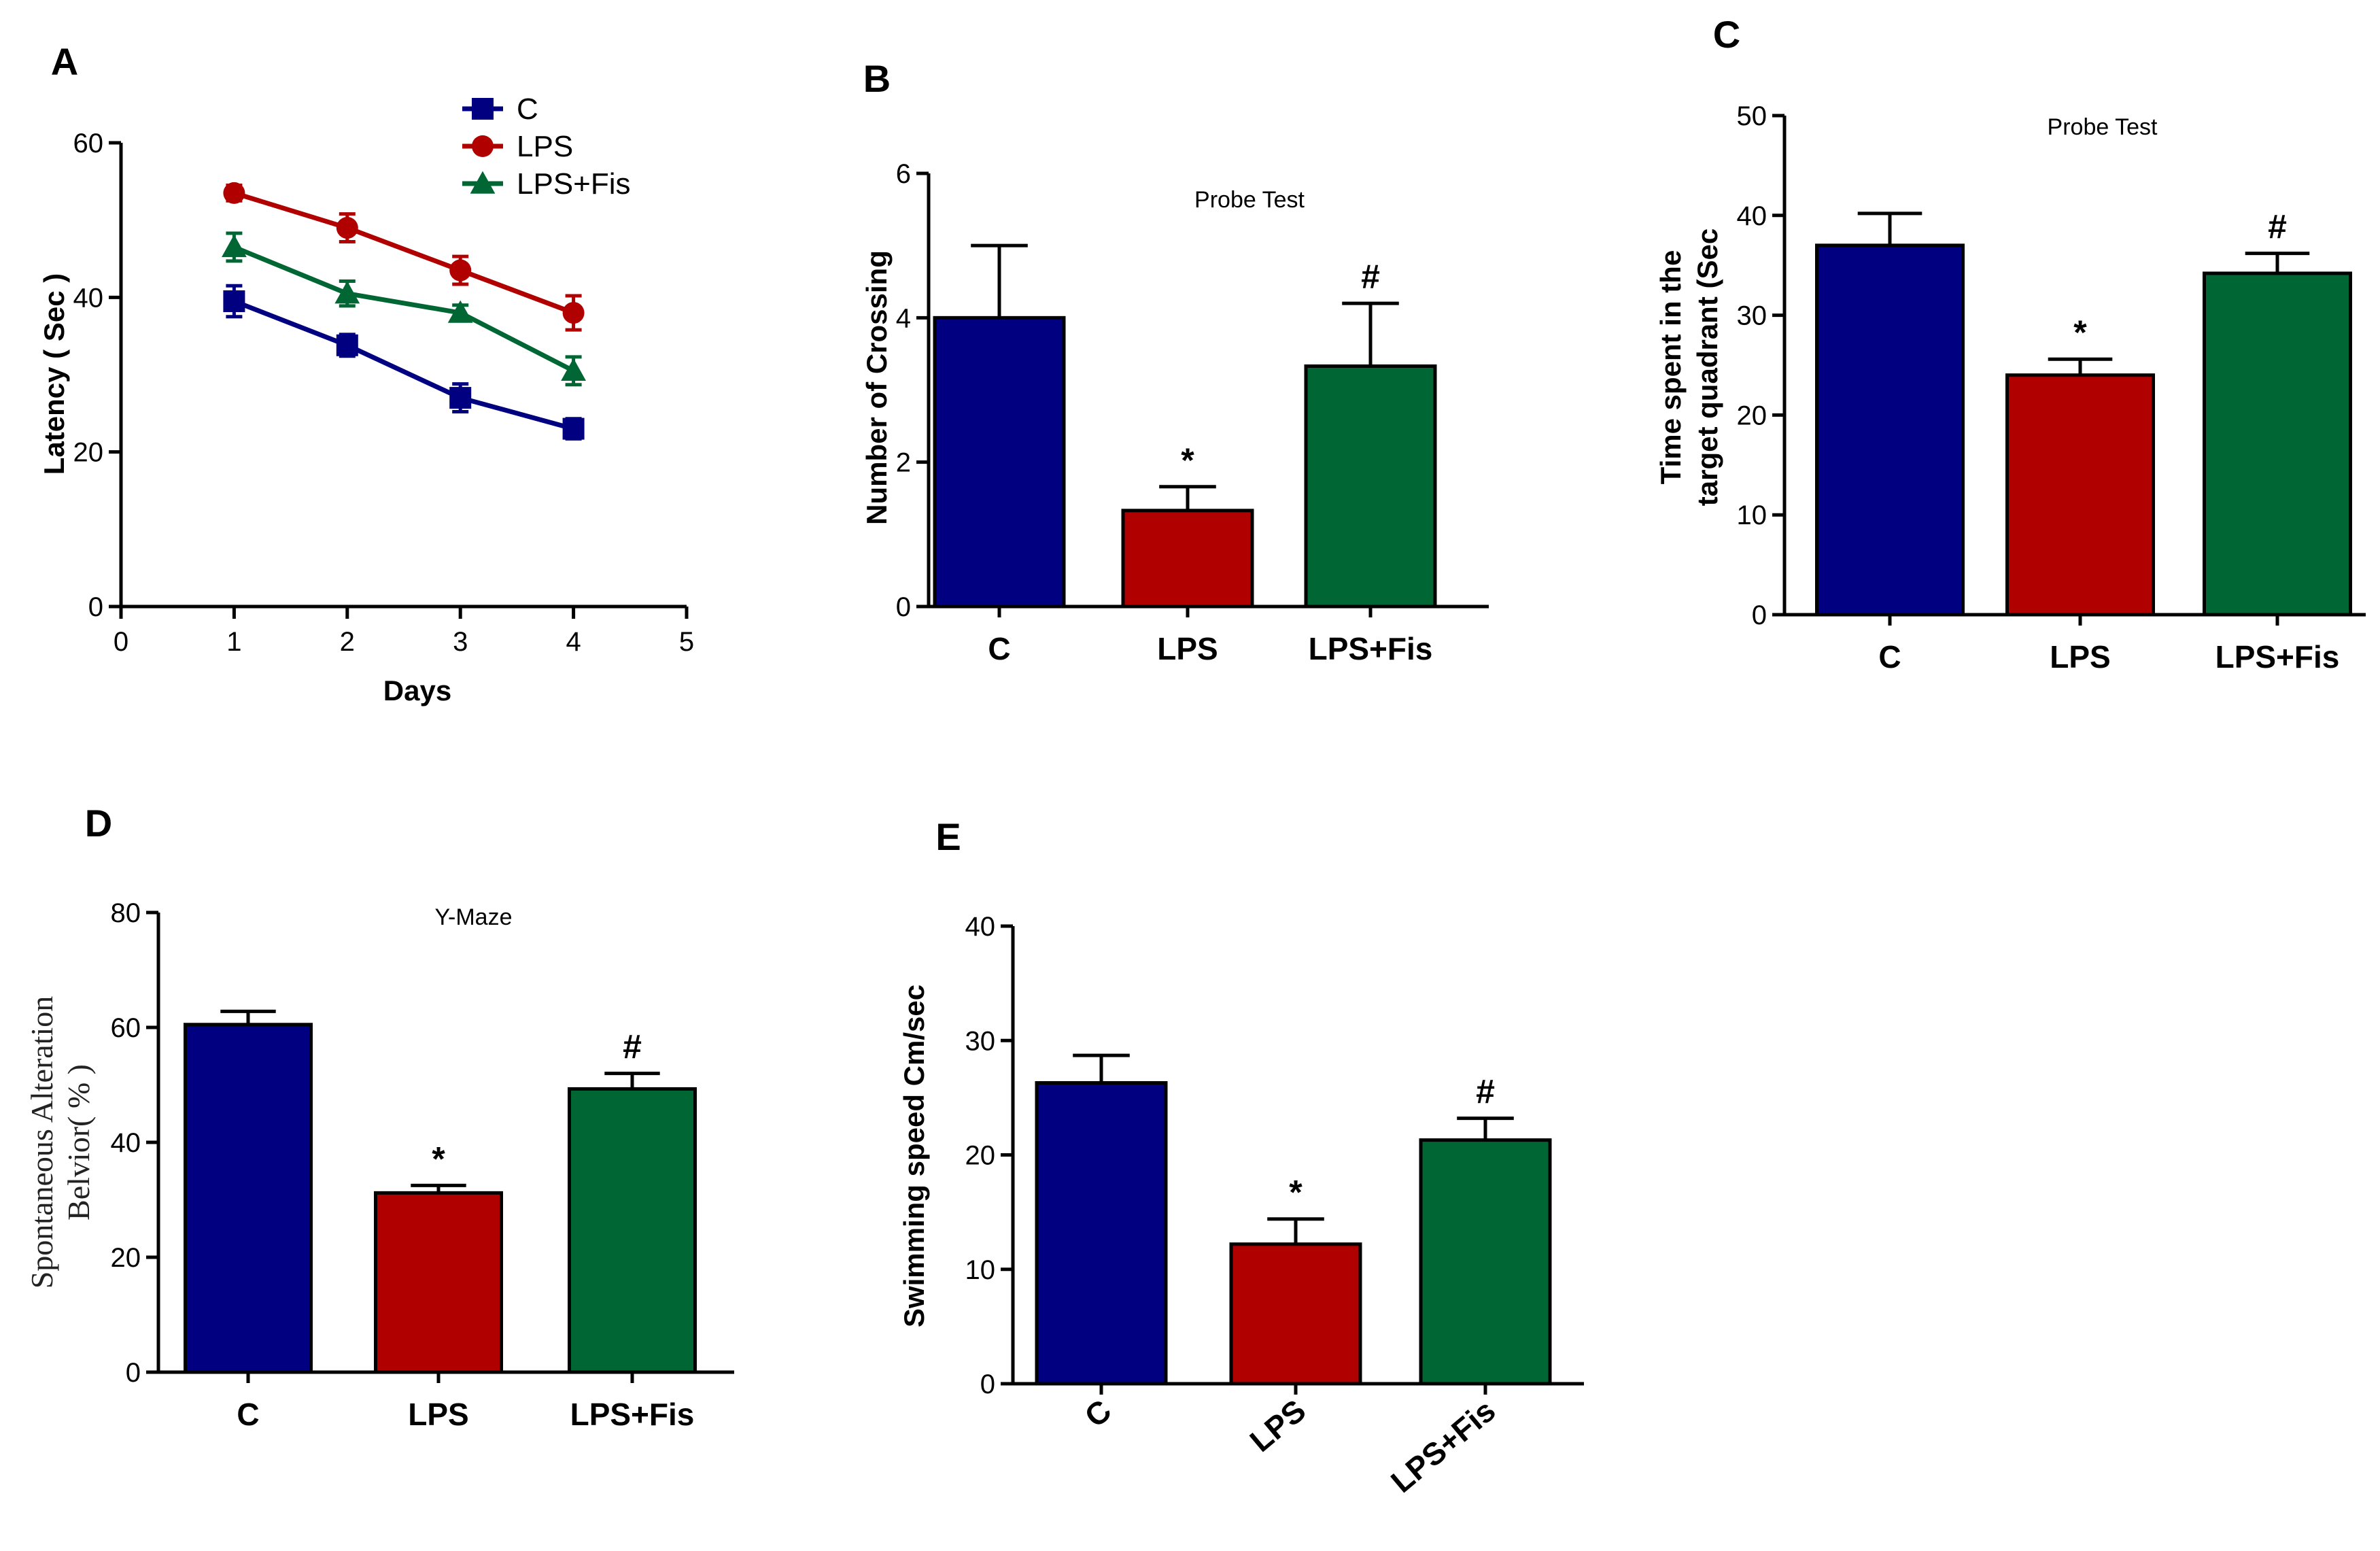  What do you see at coordinates (903, 174) in the screenshot?
I see `y-tick-label: 6` at bounding box center [903, 174].